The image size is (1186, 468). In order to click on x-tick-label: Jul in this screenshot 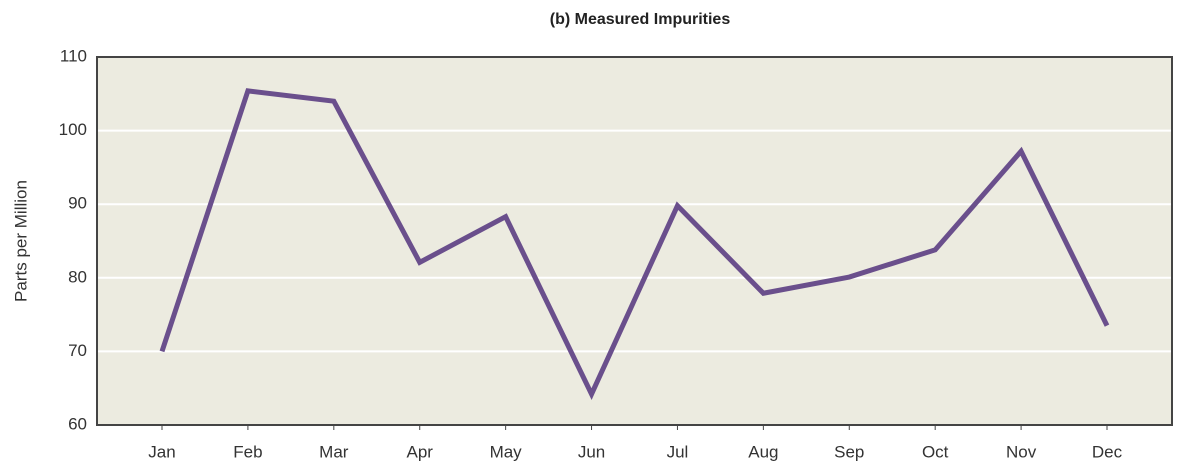, I will do `click(678, 451)`.